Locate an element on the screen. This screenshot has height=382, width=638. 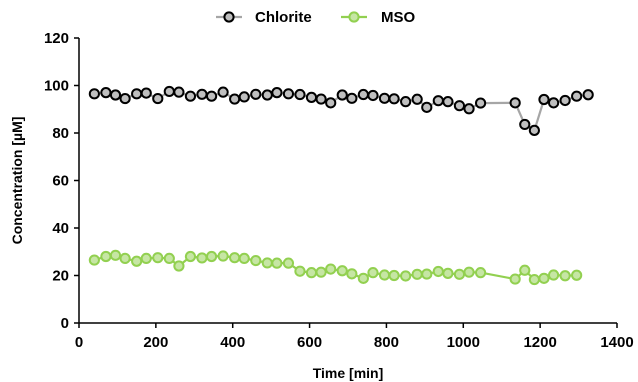
y-tick-label: 20 is located at coordinates (60, 276).